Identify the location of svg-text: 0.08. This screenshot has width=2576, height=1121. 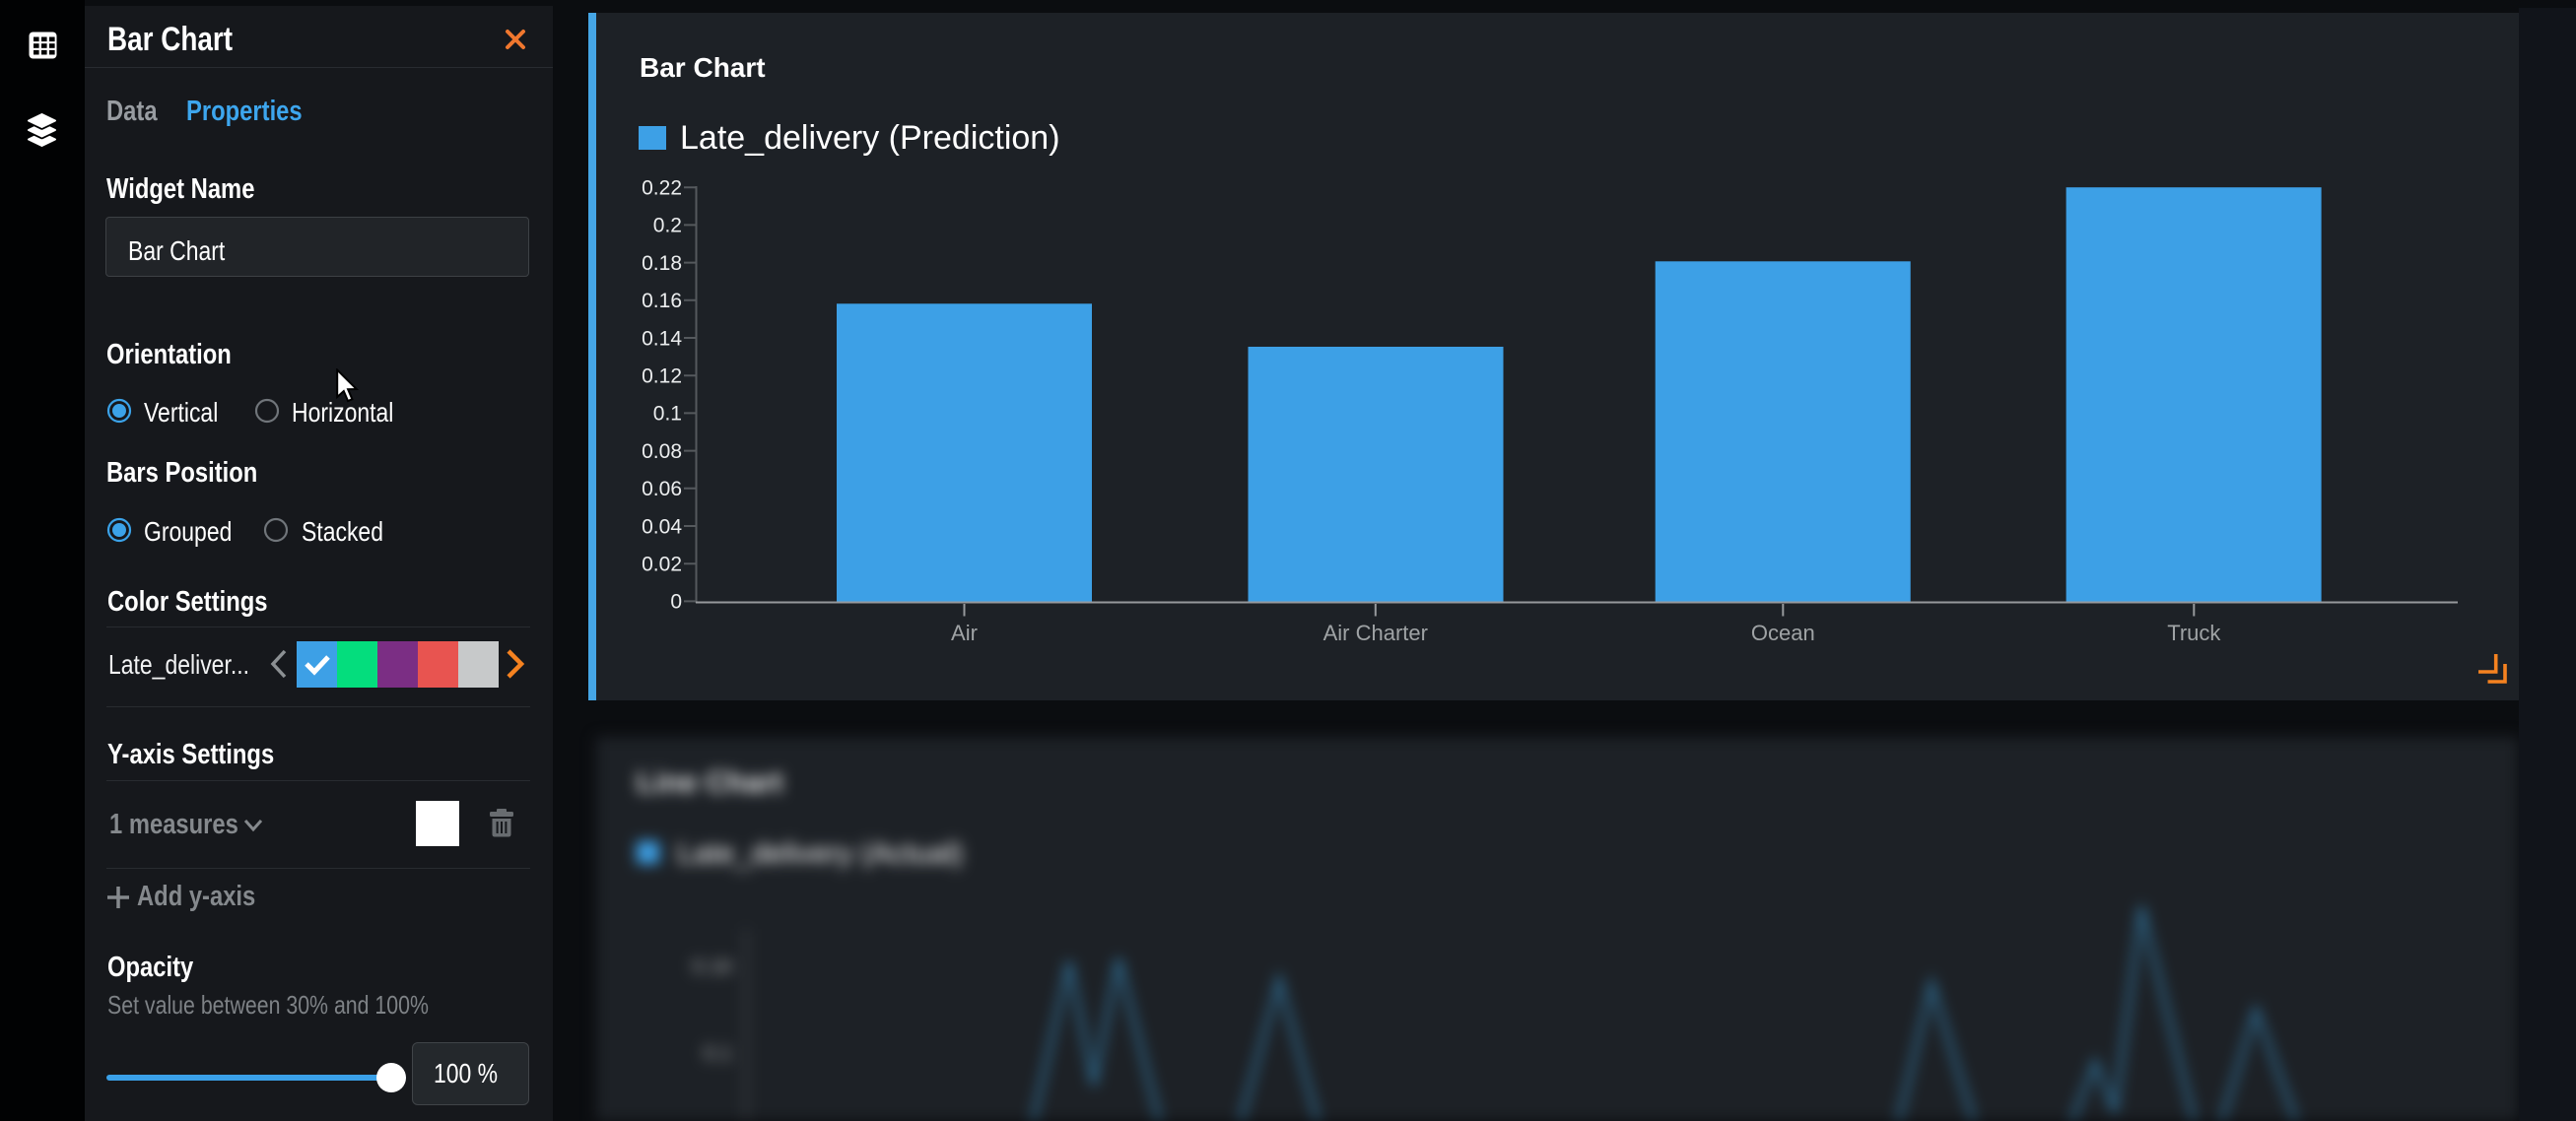
(662, 452).